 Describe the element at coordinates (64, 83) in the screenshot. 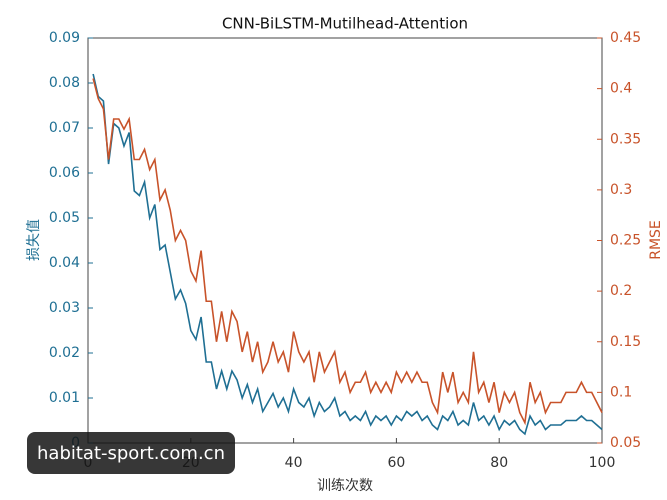

I see `y-tick-label: 0.08` at that location.